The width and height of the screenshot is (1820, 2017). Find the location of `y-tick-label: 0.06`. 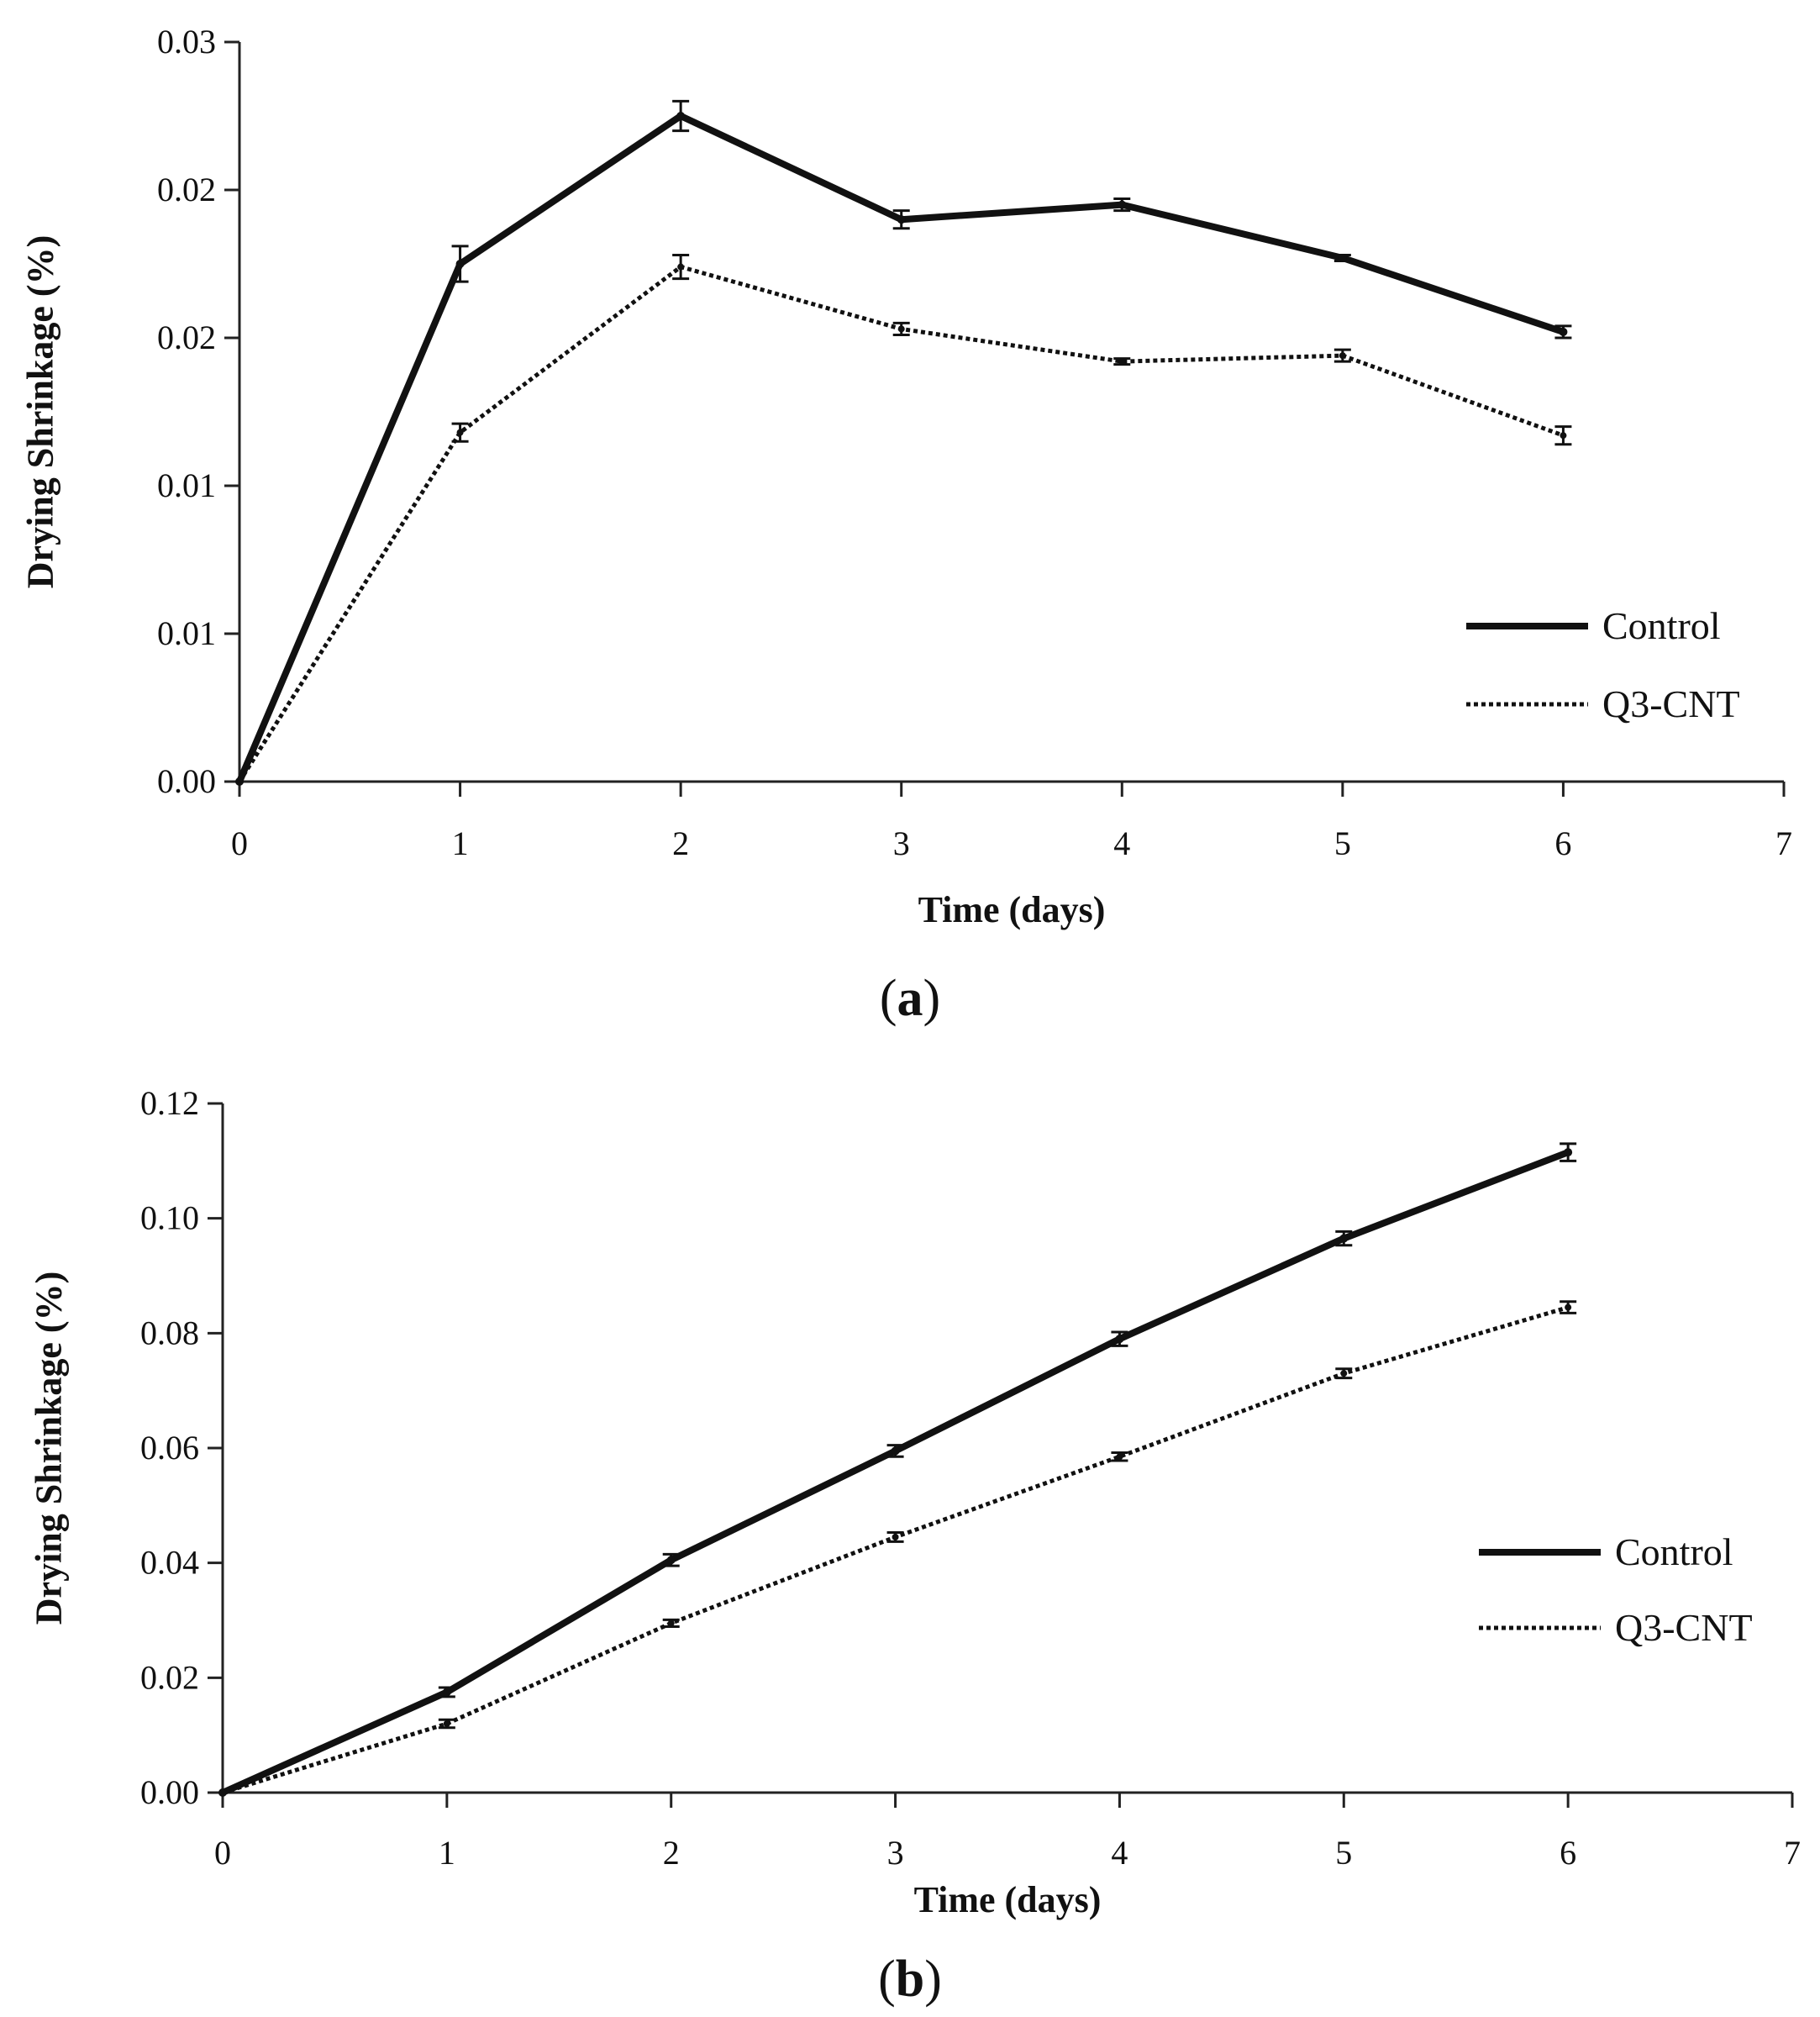

y-tick-label: 0.06 is located at coordinates (169, 1448).